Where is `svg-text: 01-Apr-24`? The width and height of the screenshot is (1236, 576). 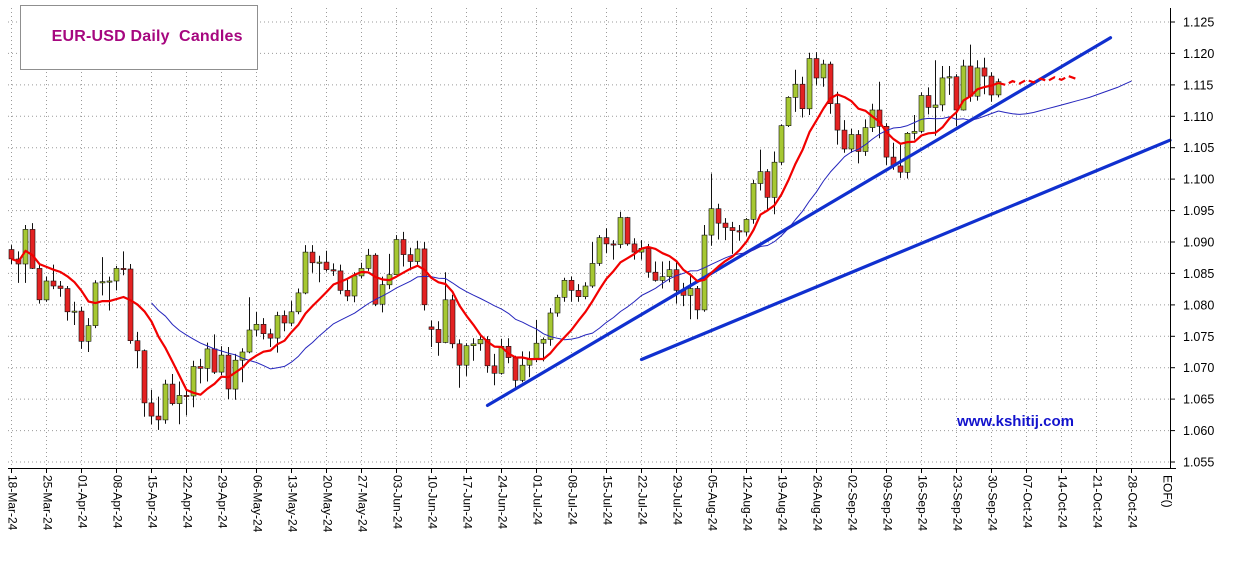
svg-text: 01-Apr-24 is located at coordinates (83, 502).